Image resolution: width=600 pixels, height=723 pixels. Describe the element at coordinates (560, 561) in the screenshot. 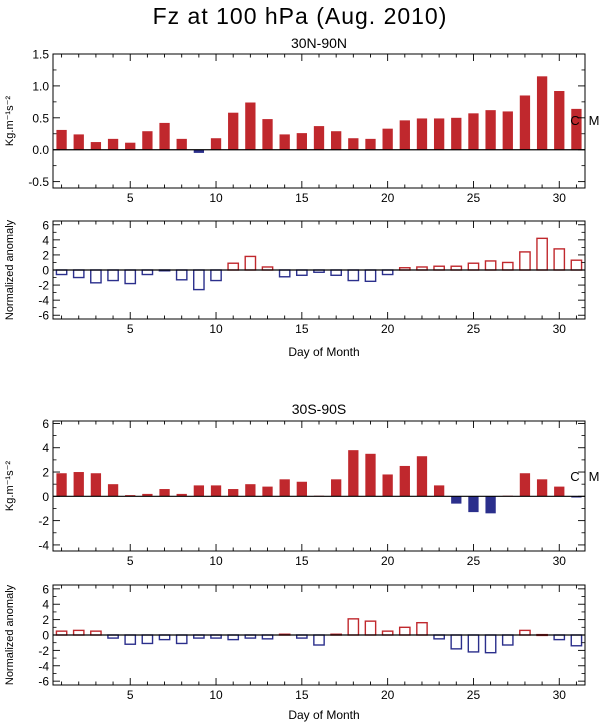

I see `x-tick-label: 30` at that location.